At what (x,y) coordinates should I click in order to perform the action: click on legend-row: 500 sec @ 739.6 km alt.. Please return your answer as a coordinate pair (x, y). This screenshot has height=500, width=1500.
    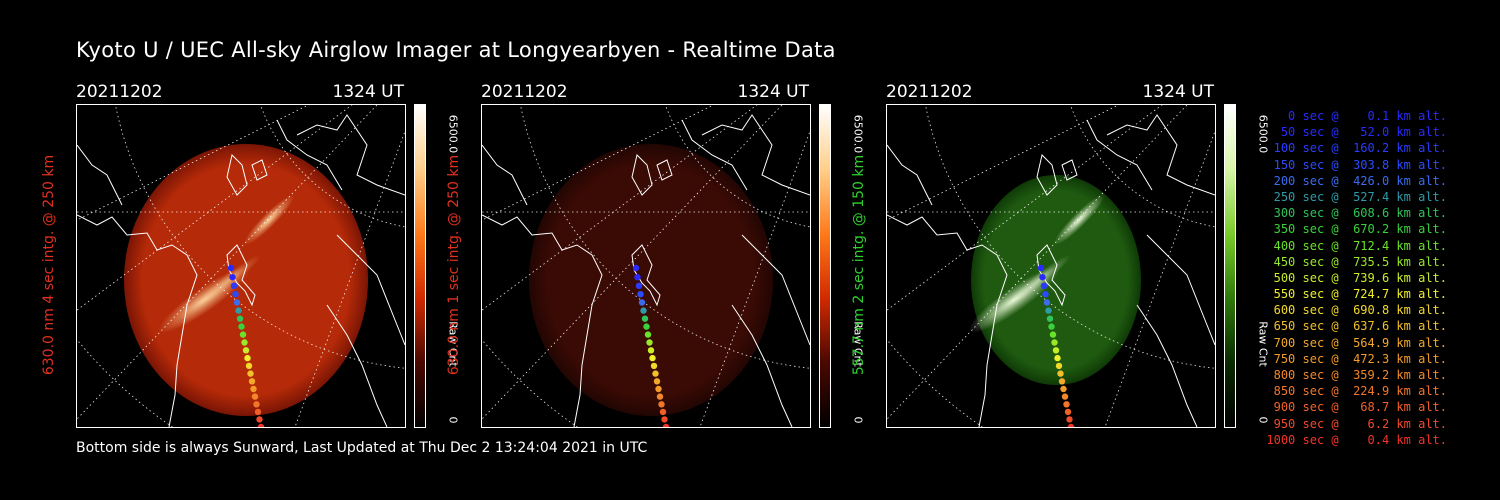
    Looking at the image, I should click on (1356, 277).